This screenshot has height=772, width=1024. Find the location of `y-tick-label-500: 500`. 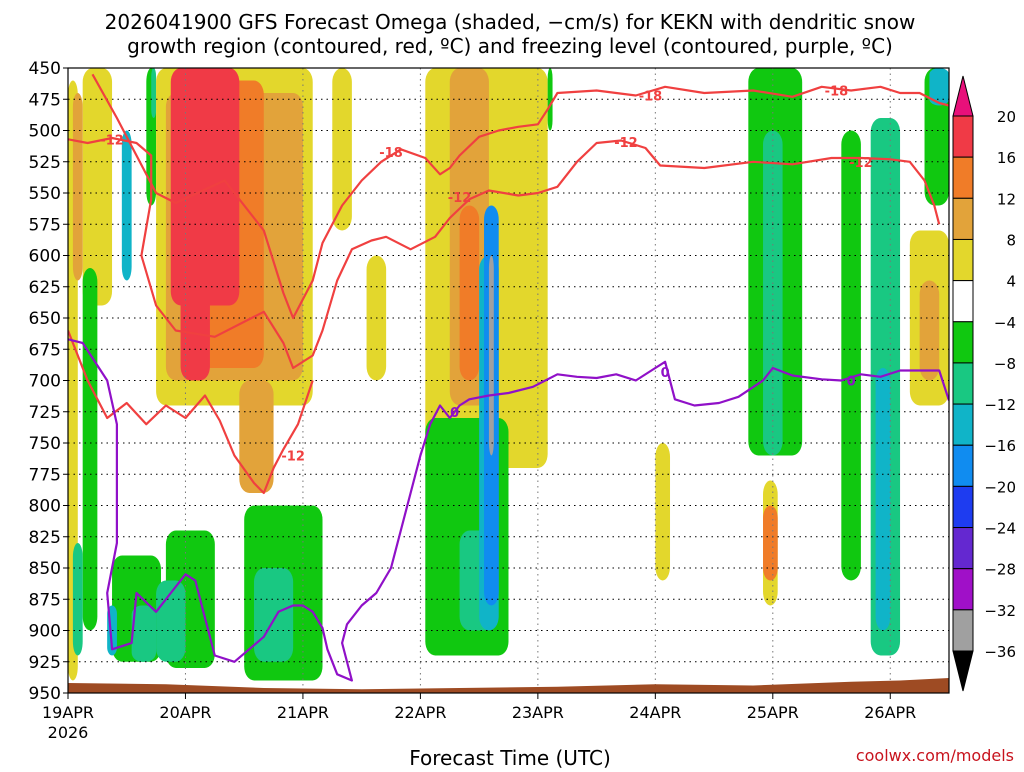

y-tick-label-500: 500 is located at coordinates (45, 132).